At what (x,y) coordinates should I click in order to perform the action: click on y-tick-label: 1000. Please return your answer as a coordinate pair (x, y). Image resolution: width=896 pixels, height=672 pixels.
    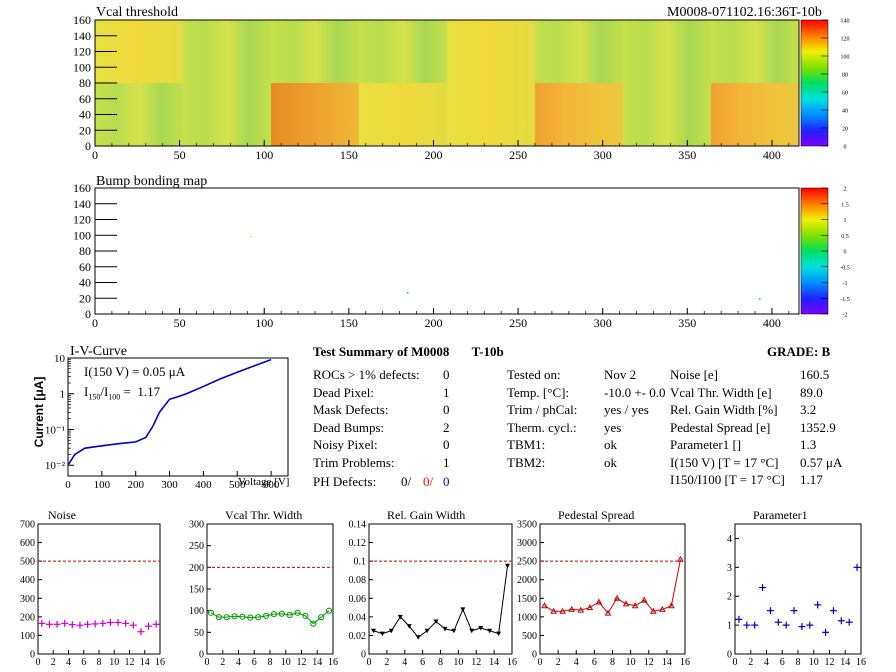
    Looking at the image, I should click on (527, 617).